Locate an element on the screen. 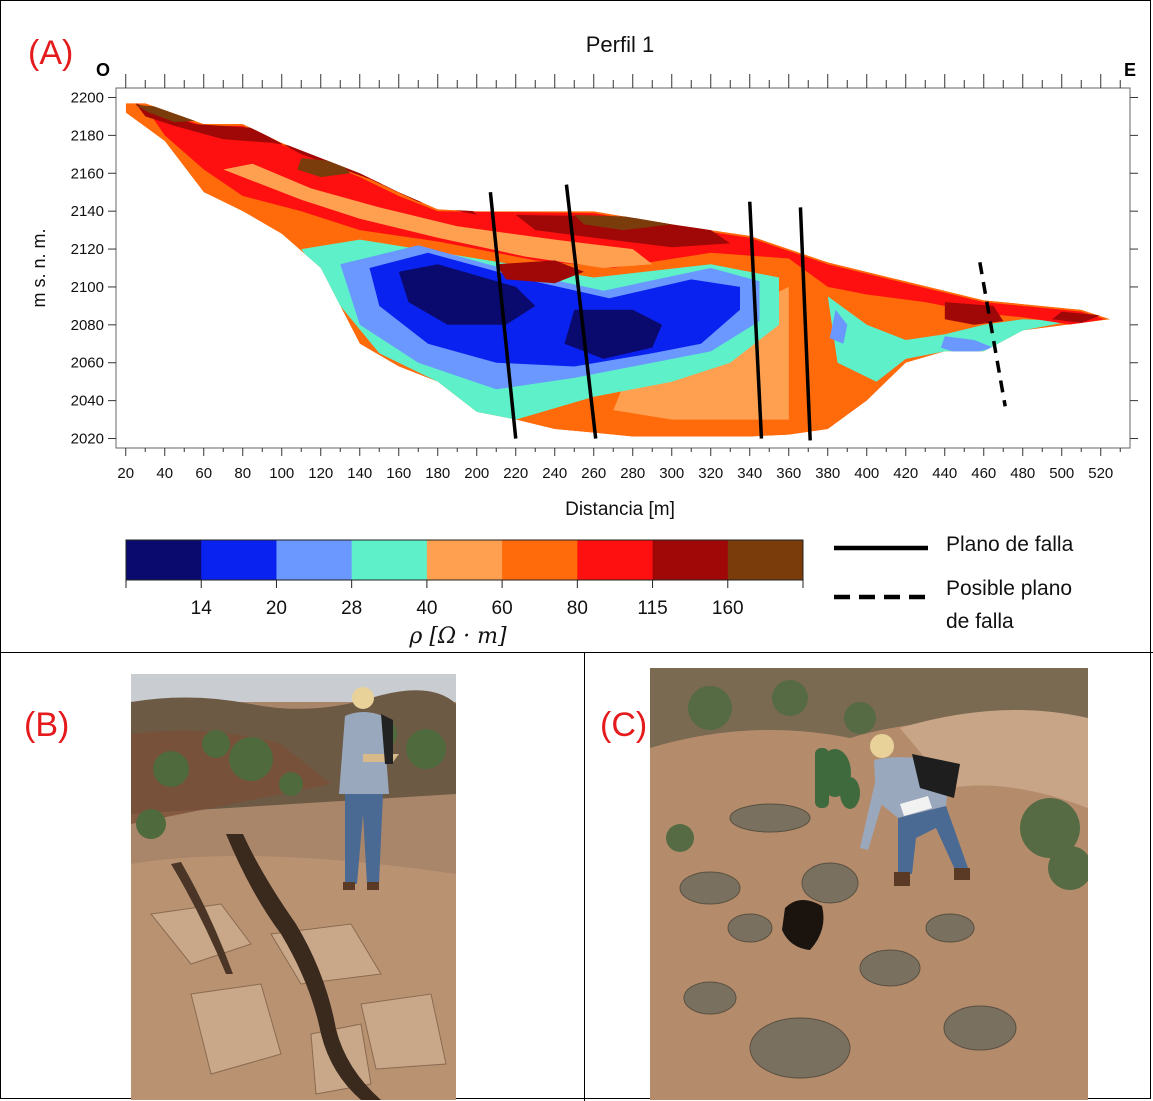 This screenshot has height=1101, width=1153. colorbar: 14 20 28 40 60 80 115 160 is located at coordinates (464, 579).